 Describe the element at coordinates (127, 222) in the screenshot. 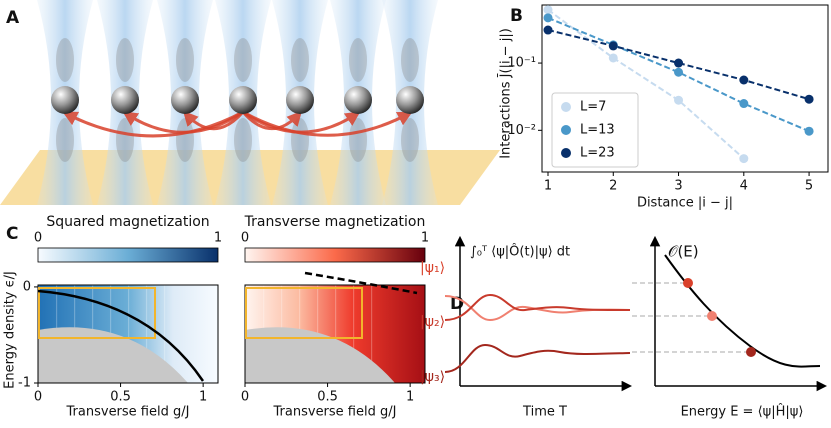

I see `panel-title: Squared magnetization` at that location.